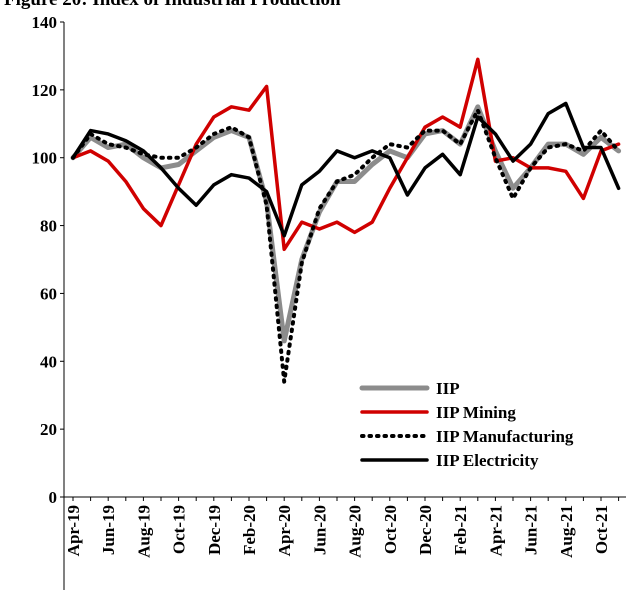 Image resolution: width=626 pixels, height=590 pixels. Describe the element at coordinates (495, 530) in the screenshot. I see `x-tick-label: Apr-21` at that location.